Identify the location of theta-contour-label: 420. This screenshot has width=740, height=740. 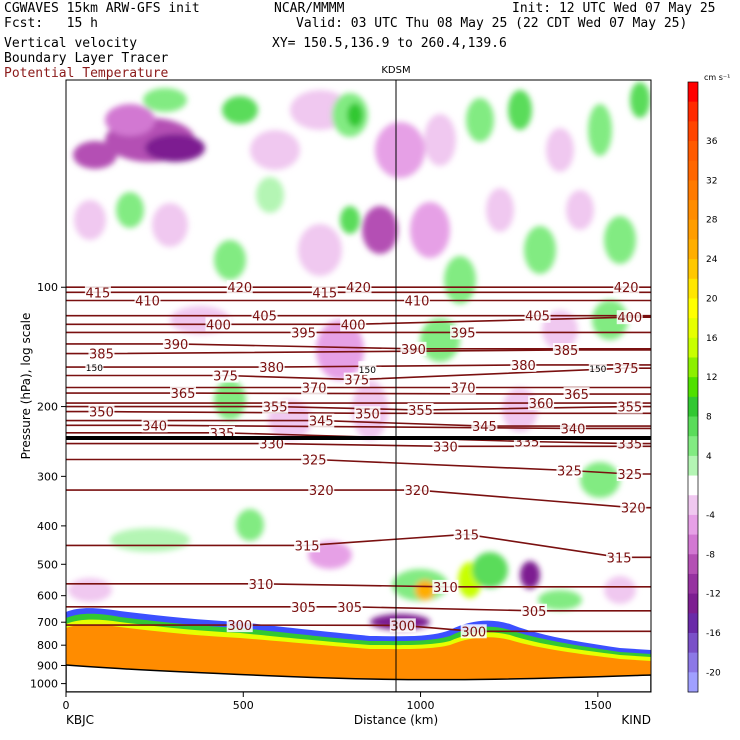
(358, 288).